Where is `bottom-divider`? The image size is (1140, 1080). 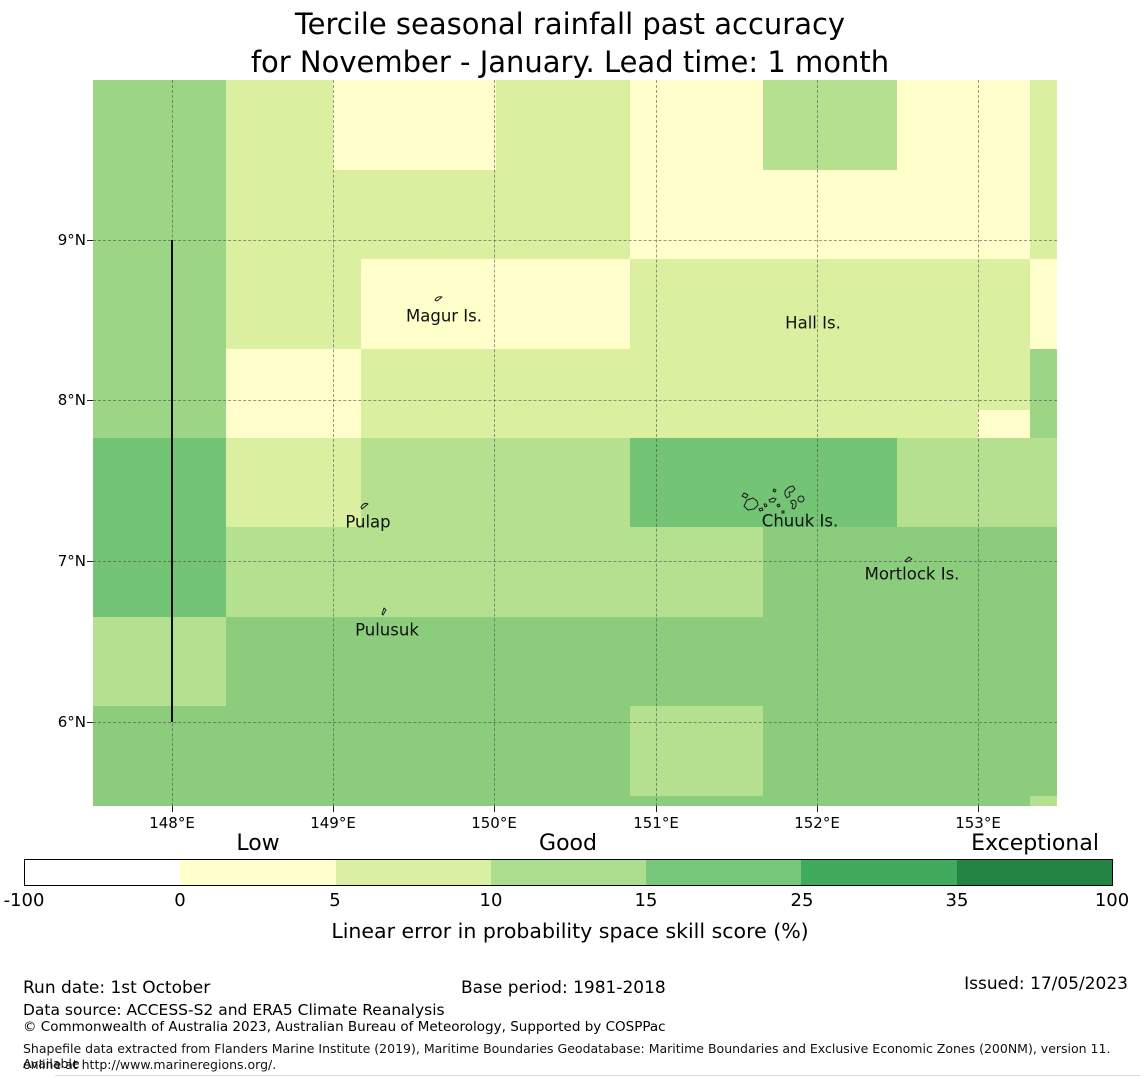 bottom-divider is located at coordinates (597, 1075).